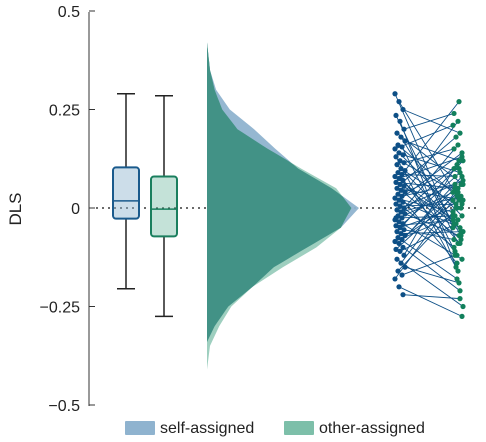 This screenshot has height=442, width=486. What do you see at coordinates (372, 428) in the screenshot?
I see `legend-label-other: other-assigned` at bounding box center [372, 428].